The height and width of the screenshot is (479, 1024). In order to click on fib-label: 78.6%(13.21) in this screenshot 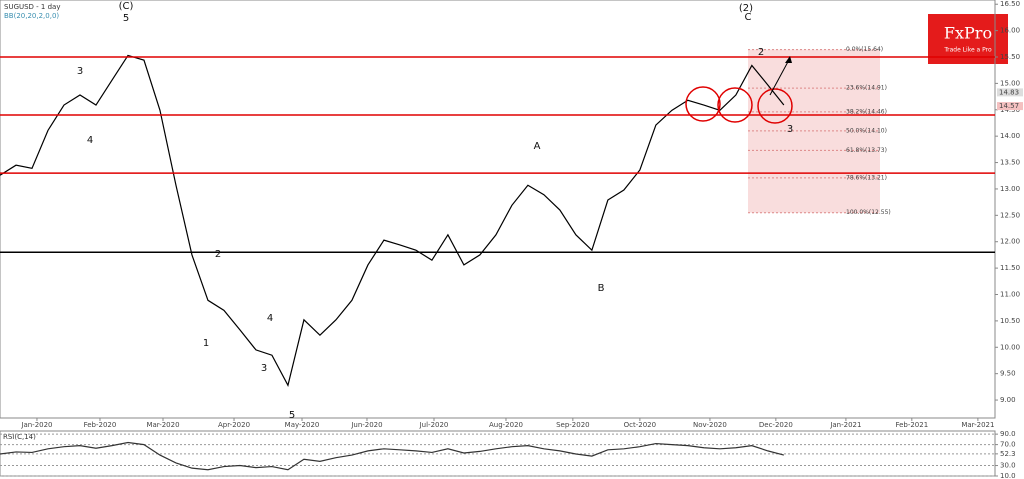, I will do `click(866, 177)`.